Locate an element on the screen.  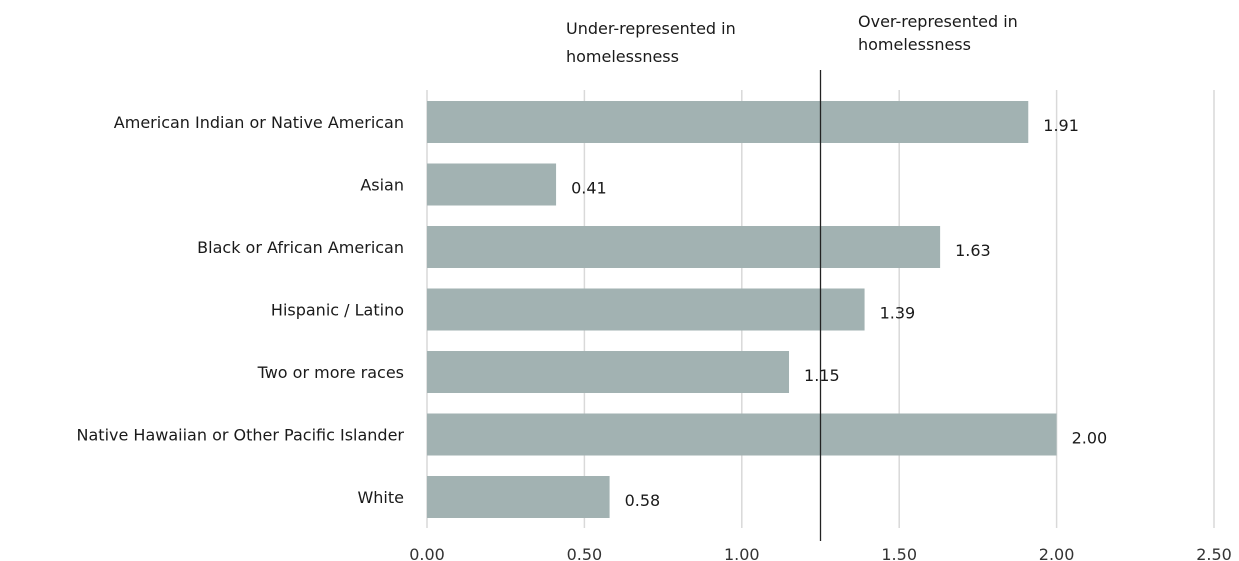
x-tick-label: 2.00 is located at coordinates (1057, 553).